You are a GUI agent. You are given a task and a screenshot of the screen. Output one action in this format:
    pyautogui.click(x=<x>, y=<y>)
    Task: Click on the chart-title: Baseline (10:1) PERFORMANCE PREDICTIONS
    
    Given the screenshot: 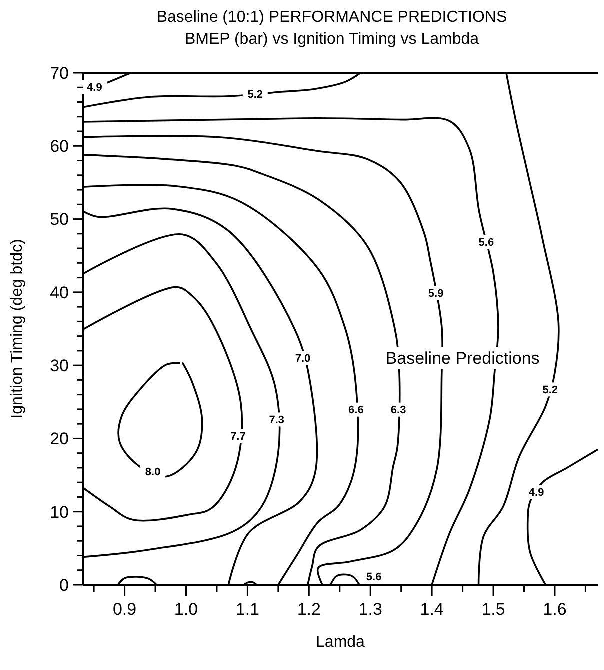 What is the action you would take?
    pyautogui.click(x=332, y=17)
    